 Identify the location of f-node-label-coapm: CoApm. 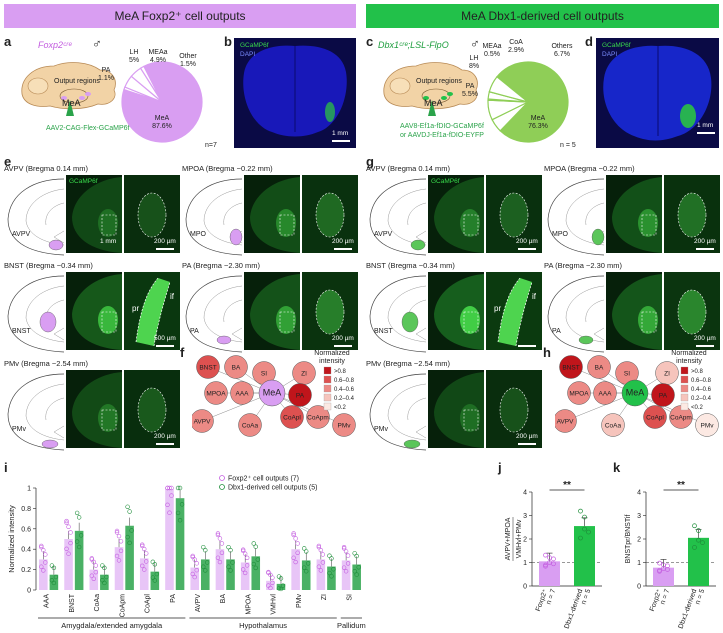
(318, 418).